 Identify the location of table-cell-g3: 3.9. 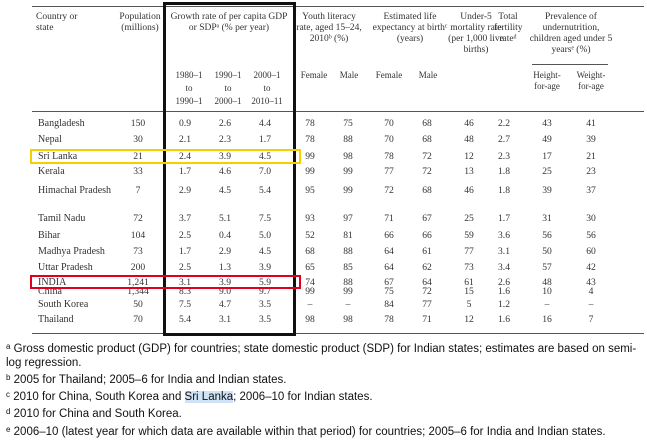
(265, 267).